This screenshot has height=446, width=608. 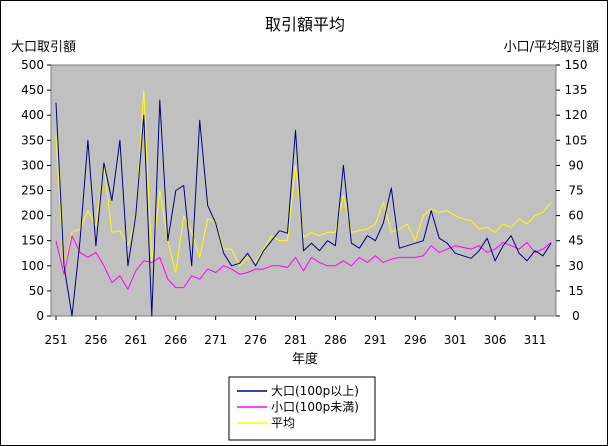 What do you see at coordinates (32, 90) in the screenshot?
I see `left-tick-label: 450` at bounding box center [32, 90].